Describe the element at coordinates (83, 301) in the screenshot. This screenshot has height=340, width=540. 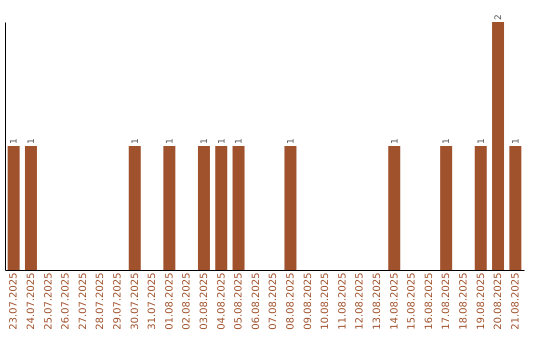
I see `x-tick-label: 27.07.2025` at that location.